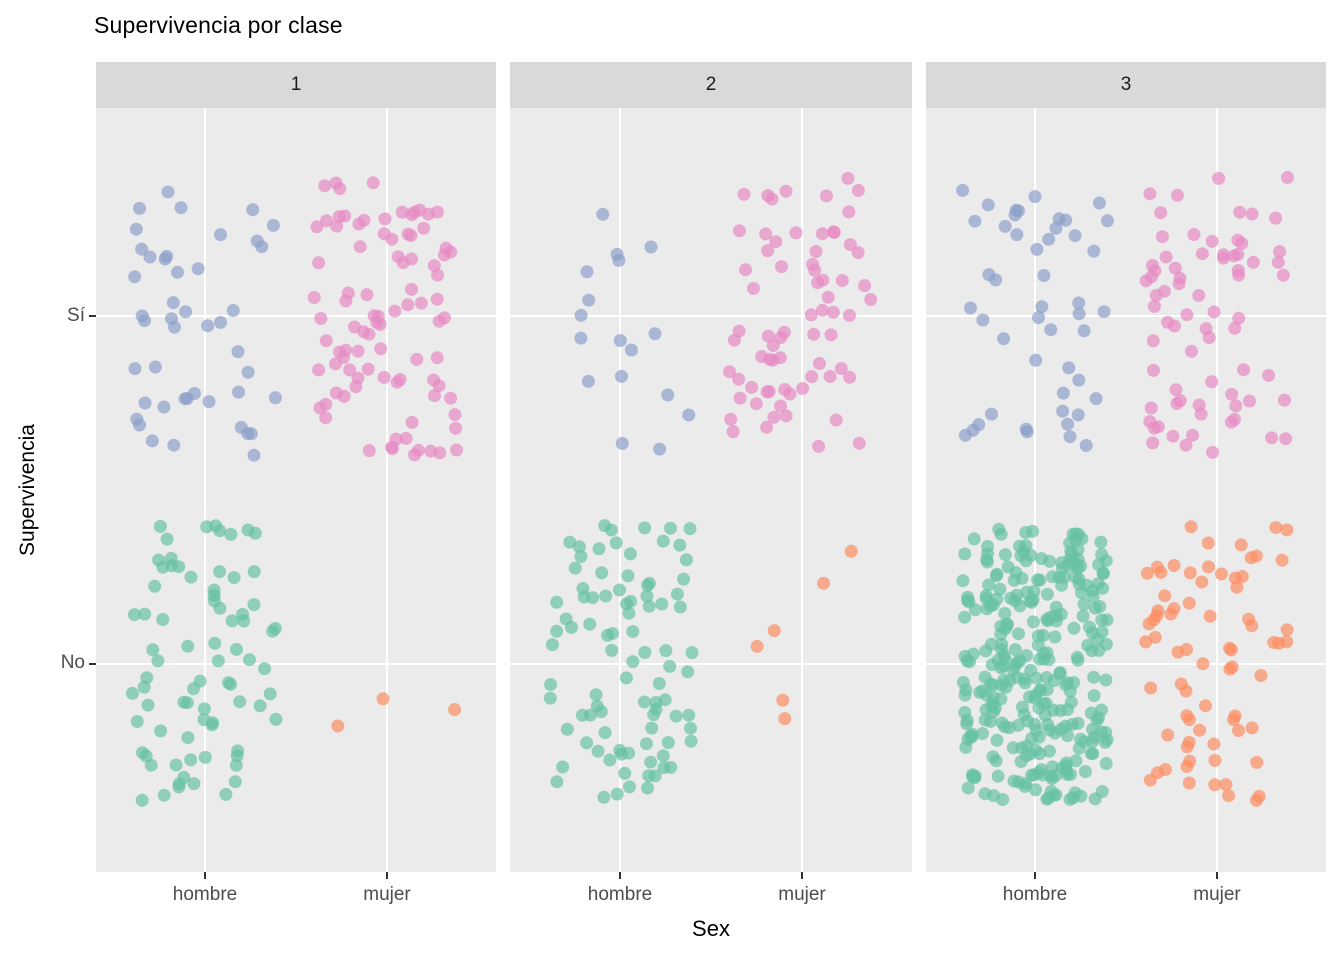 This screenshot has height=960, width=1344. I want to click on facet-strip-2: 2, so click(711, 85).